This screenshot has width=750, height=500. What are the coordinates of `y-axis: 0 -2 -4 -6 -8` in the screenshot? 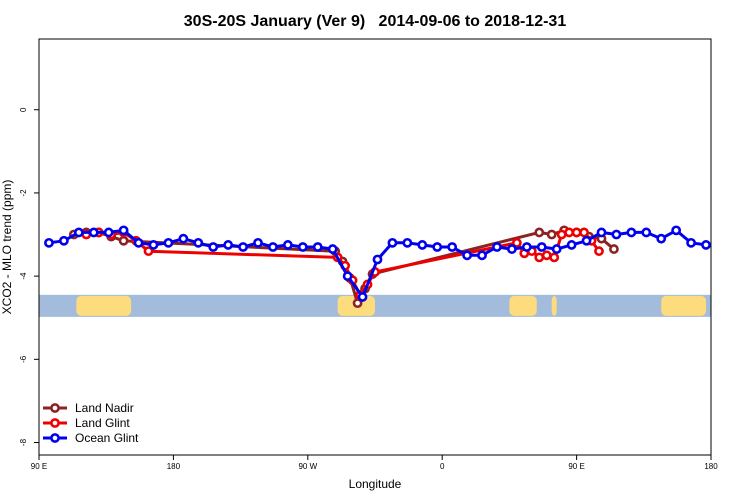 It's located at (29, 276).